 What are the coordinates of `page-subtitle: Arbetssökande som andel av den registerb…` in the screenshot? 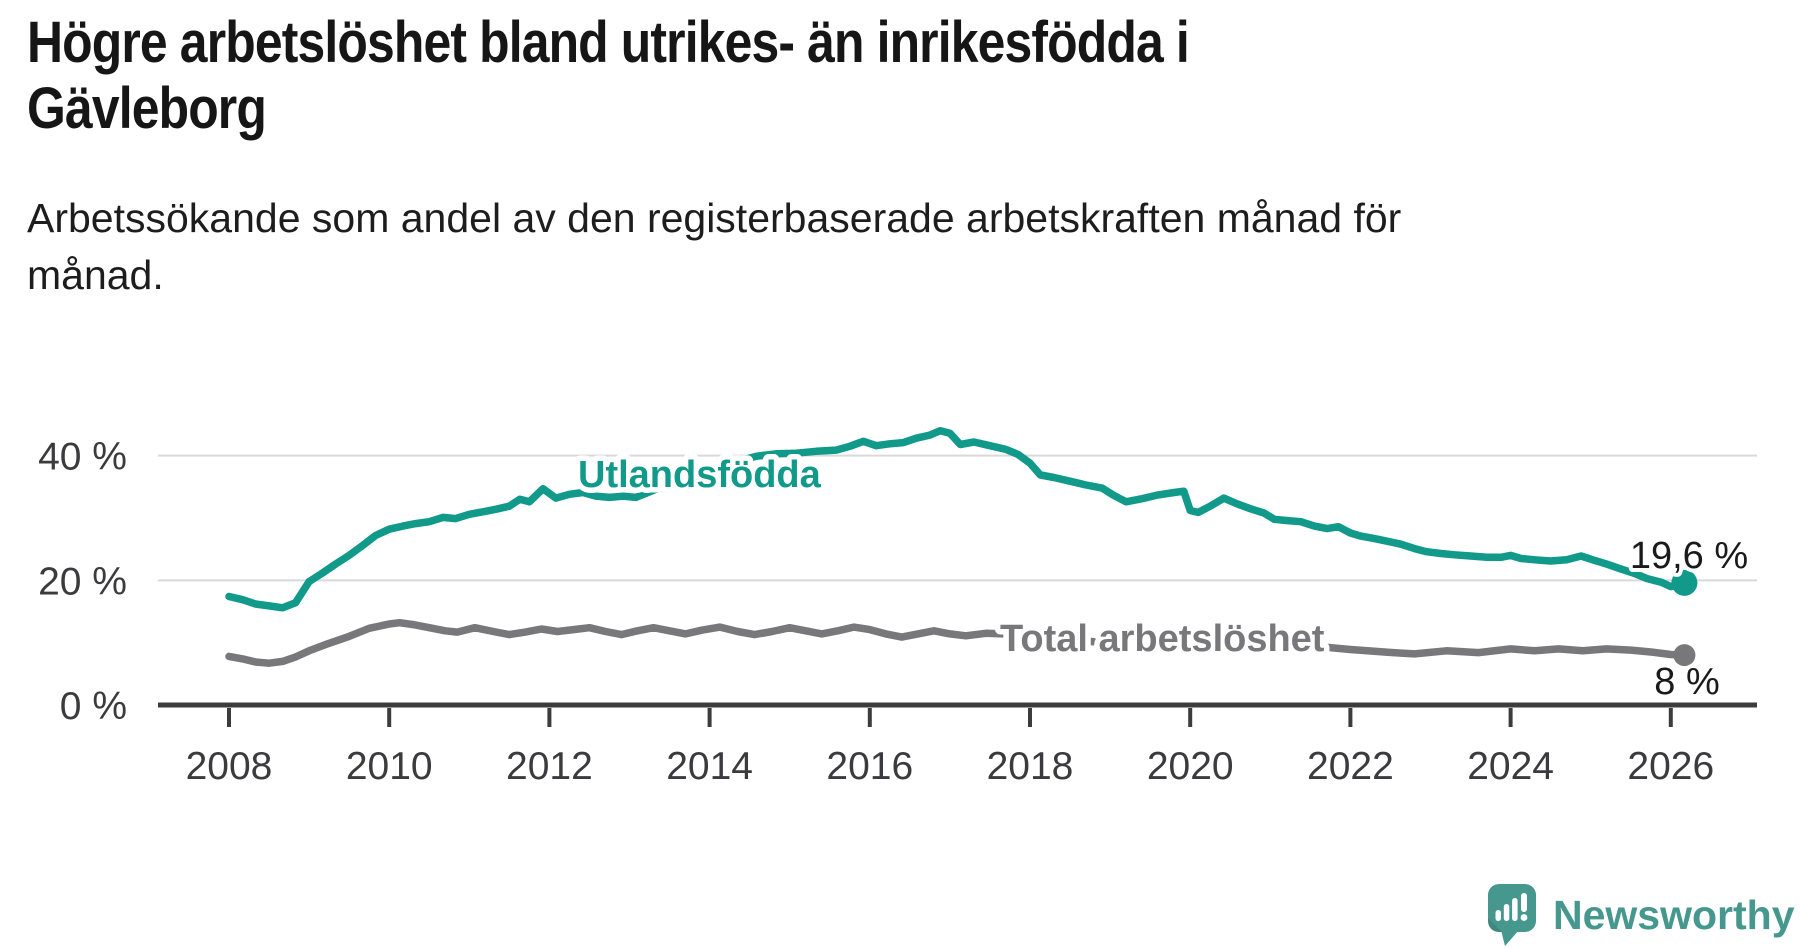 It's located at (714, 247).